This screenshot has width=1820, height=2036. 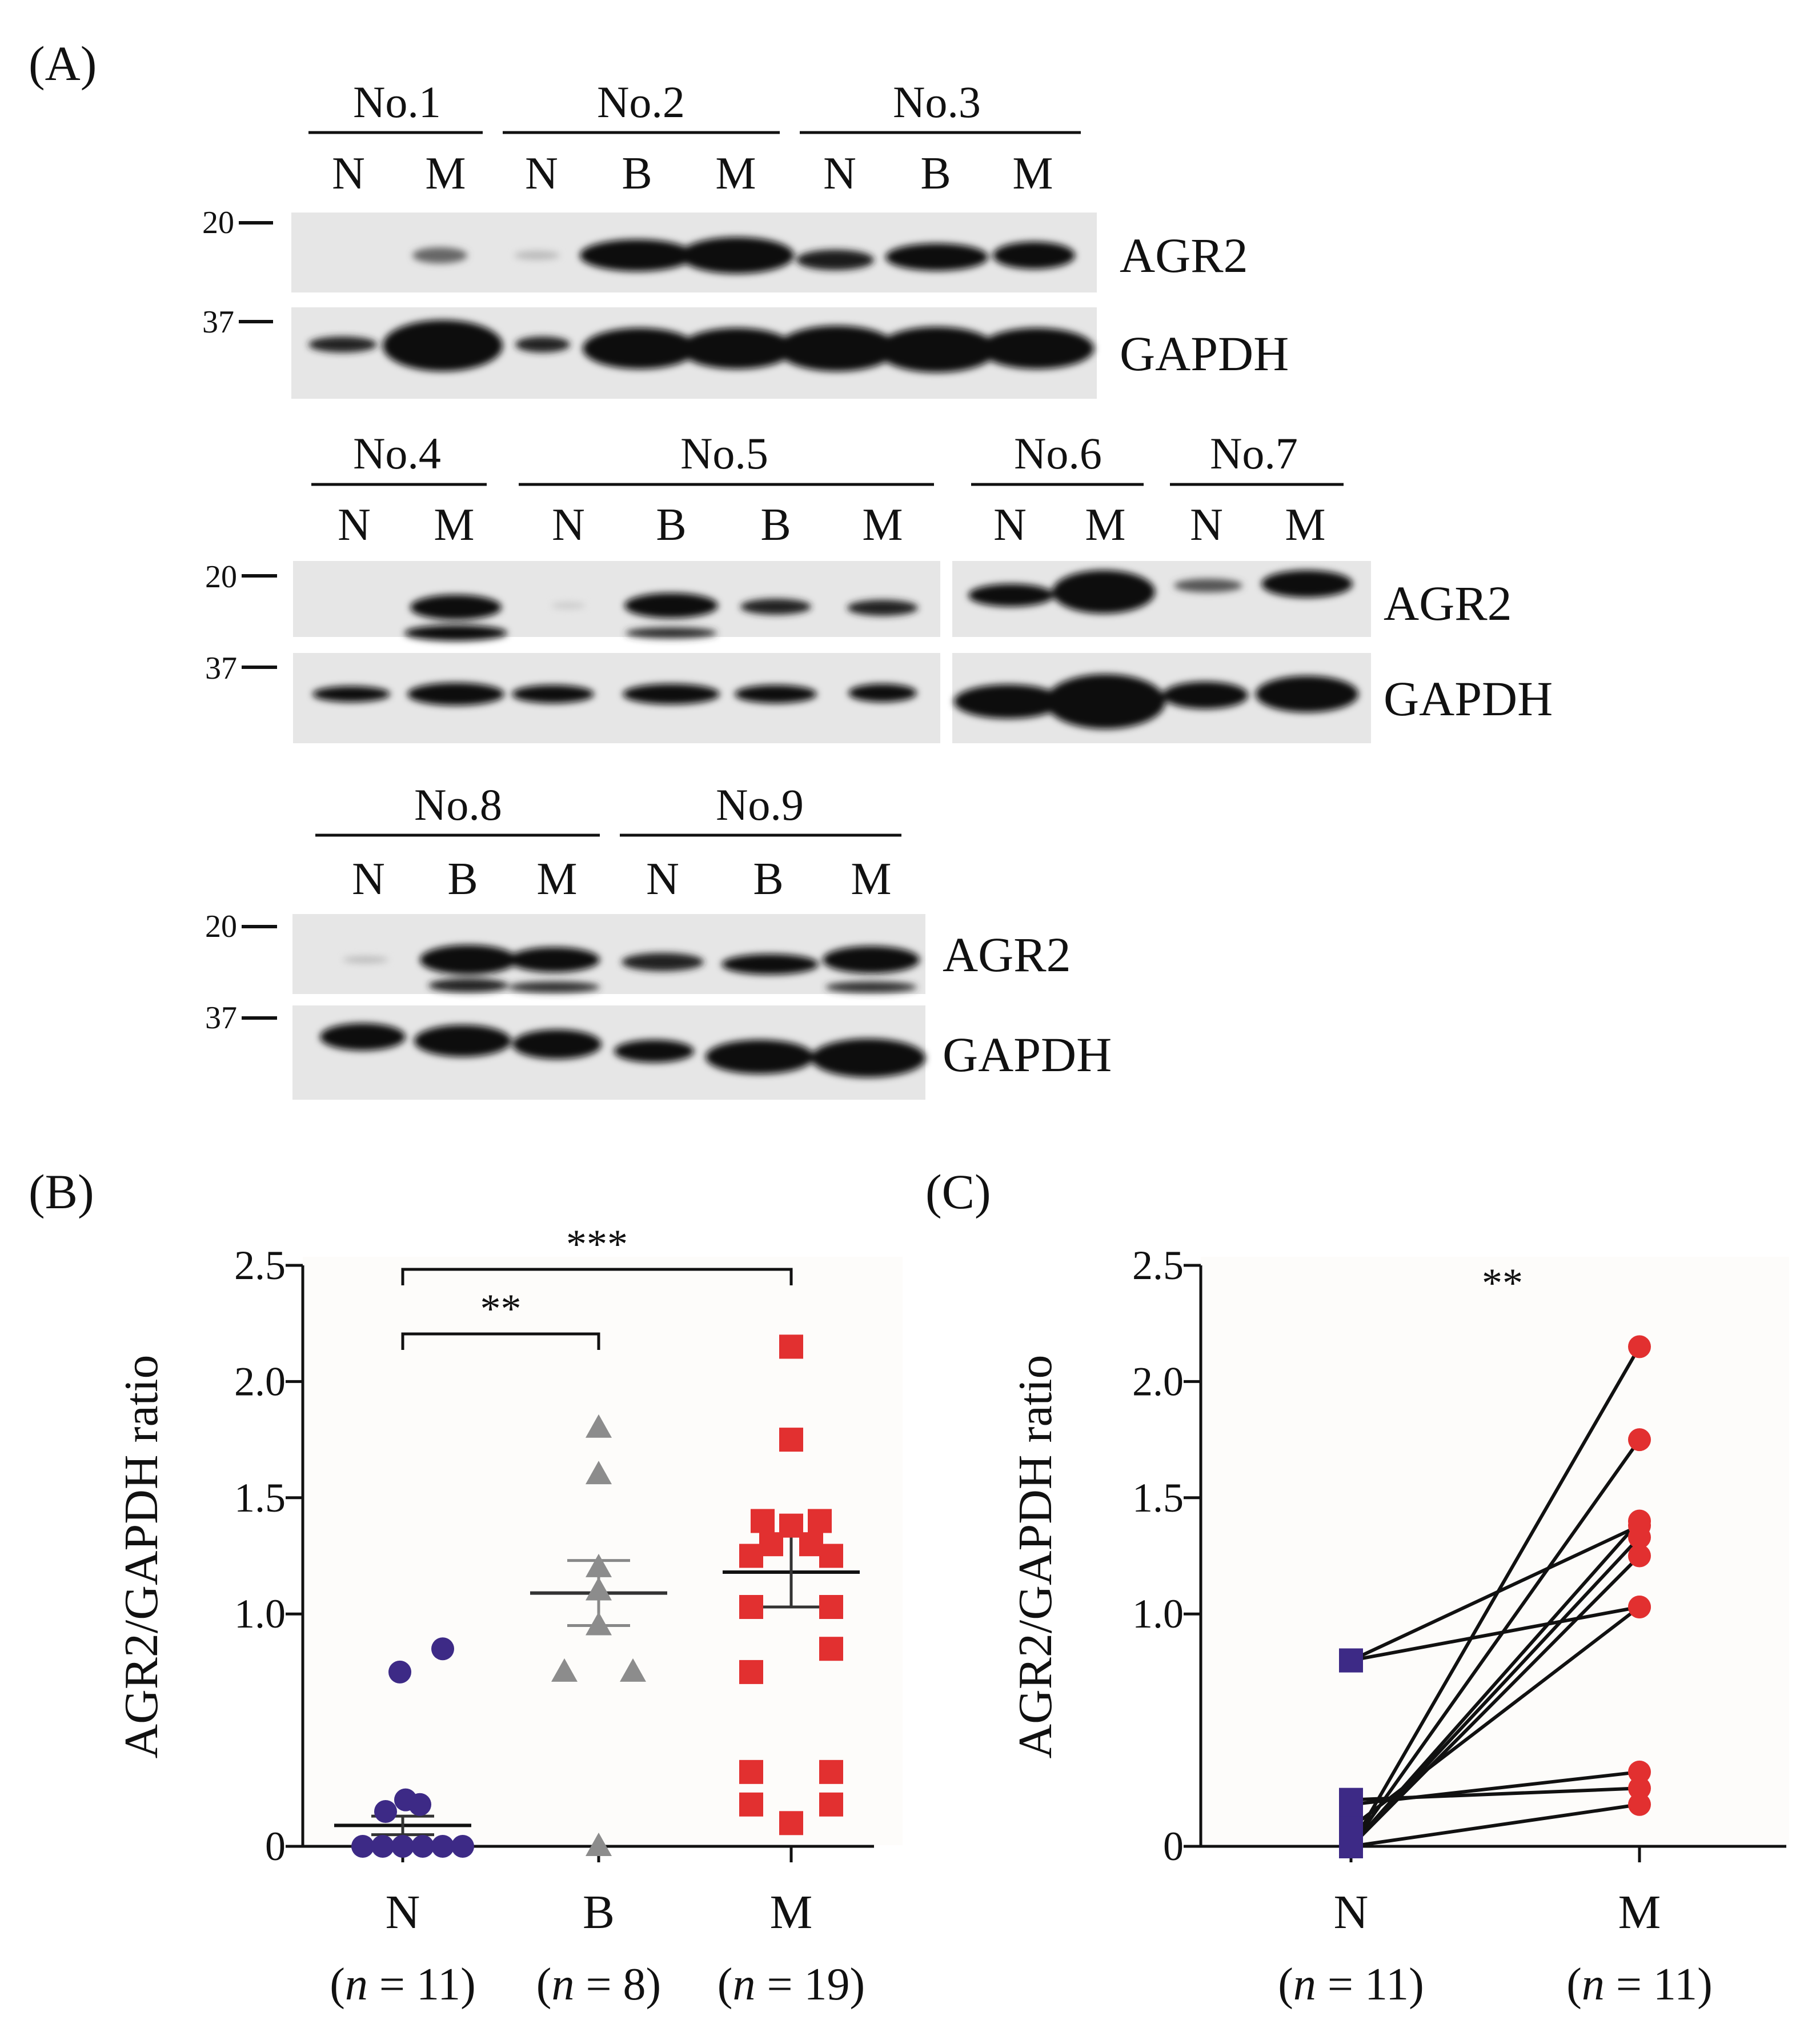 I want to click on blot-1: No.1 No.2 No.3 N M N B M N B M 20 37, so click(x=745, y=238).